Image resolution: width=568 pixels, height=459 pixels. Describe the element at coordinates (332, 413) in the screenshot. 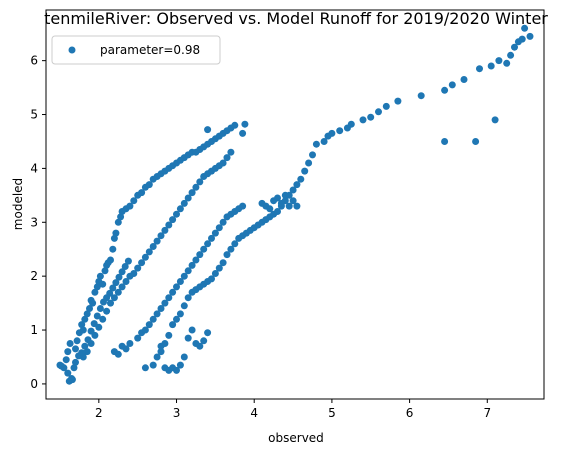

I see `x-tick-label: 5` at that location.